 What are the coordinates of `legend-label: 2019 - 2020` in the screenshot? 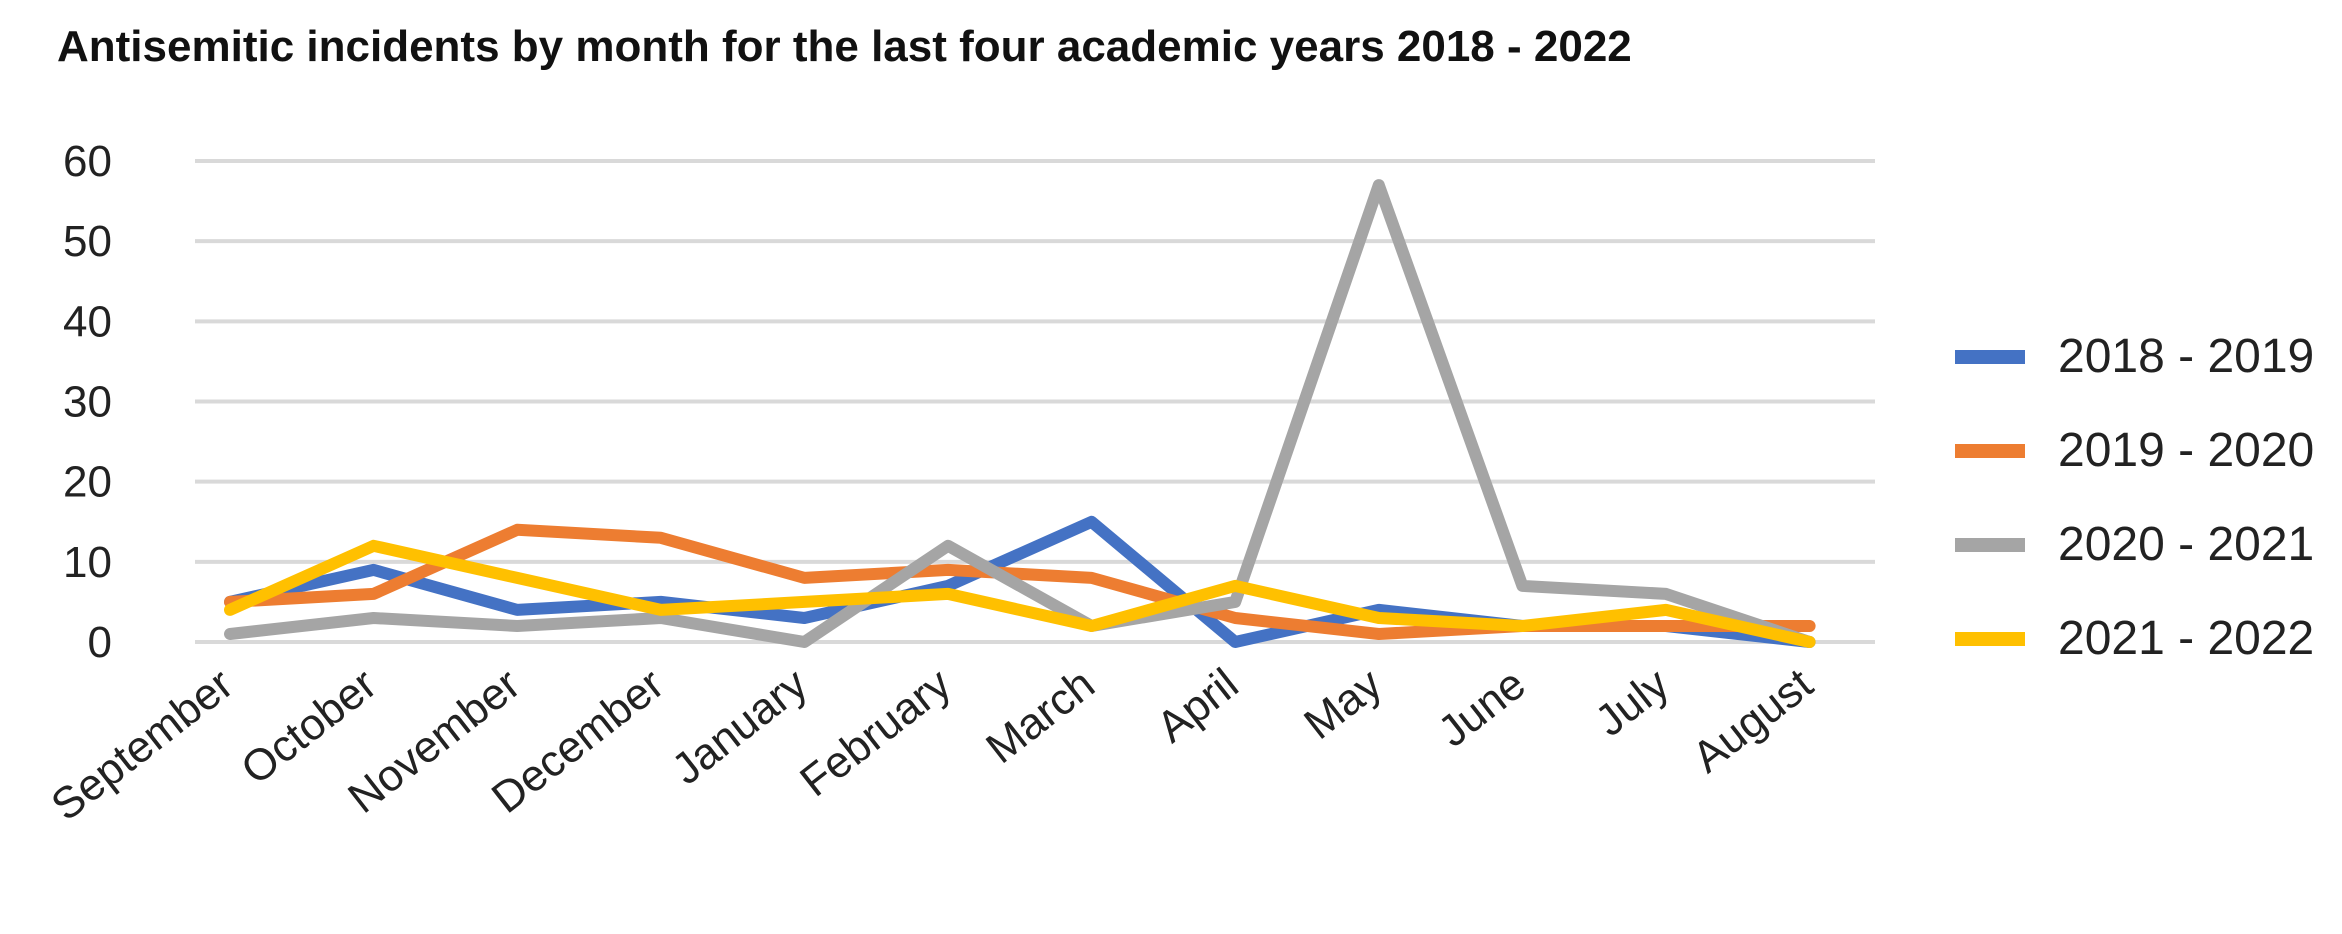 It's located at (2186, 450).